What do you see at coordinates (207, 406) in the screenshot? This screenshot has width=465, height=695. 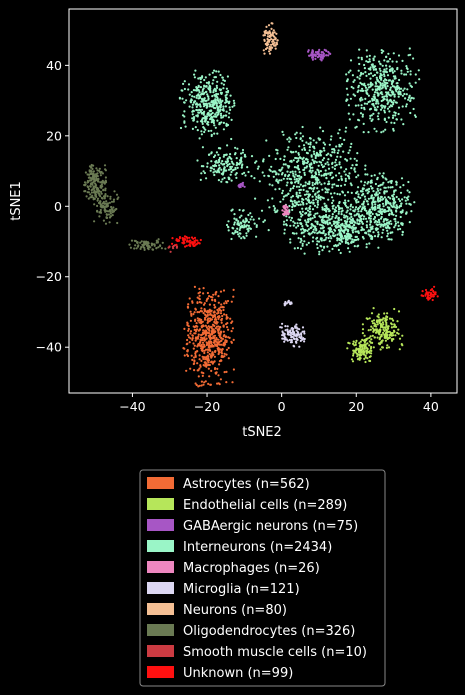 I see `x-tick-label: −20` at bounding box center [207, 406].